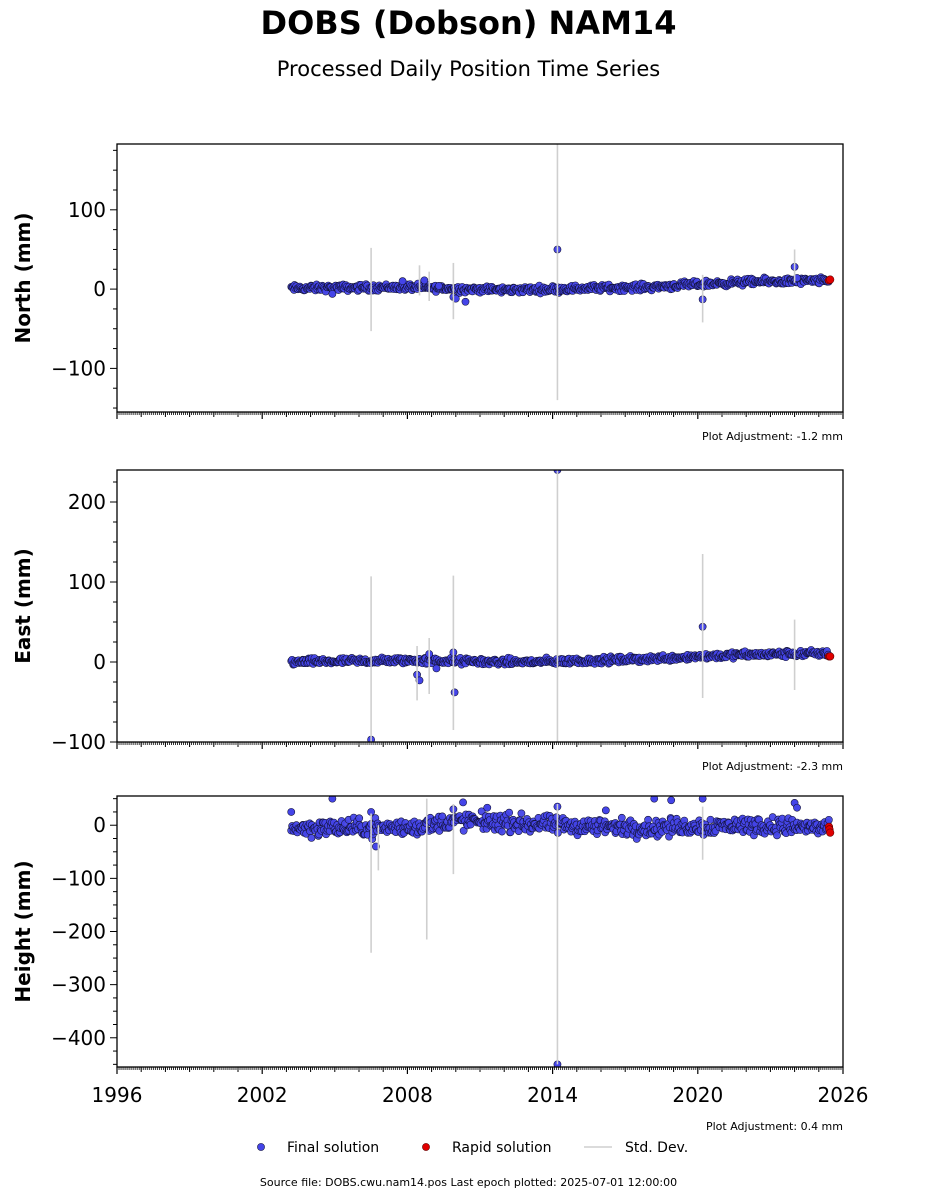  I want to click on stddev-series-north, so click(583, 272).